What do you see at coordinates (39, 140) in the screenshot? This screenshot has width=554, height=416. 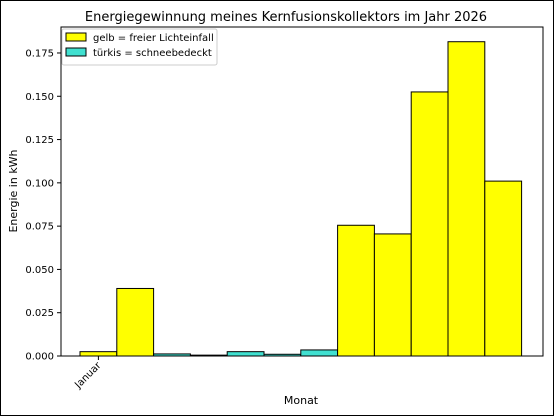 I see `y-tick-label-5: 0.125` at bounding box center [39, 140].